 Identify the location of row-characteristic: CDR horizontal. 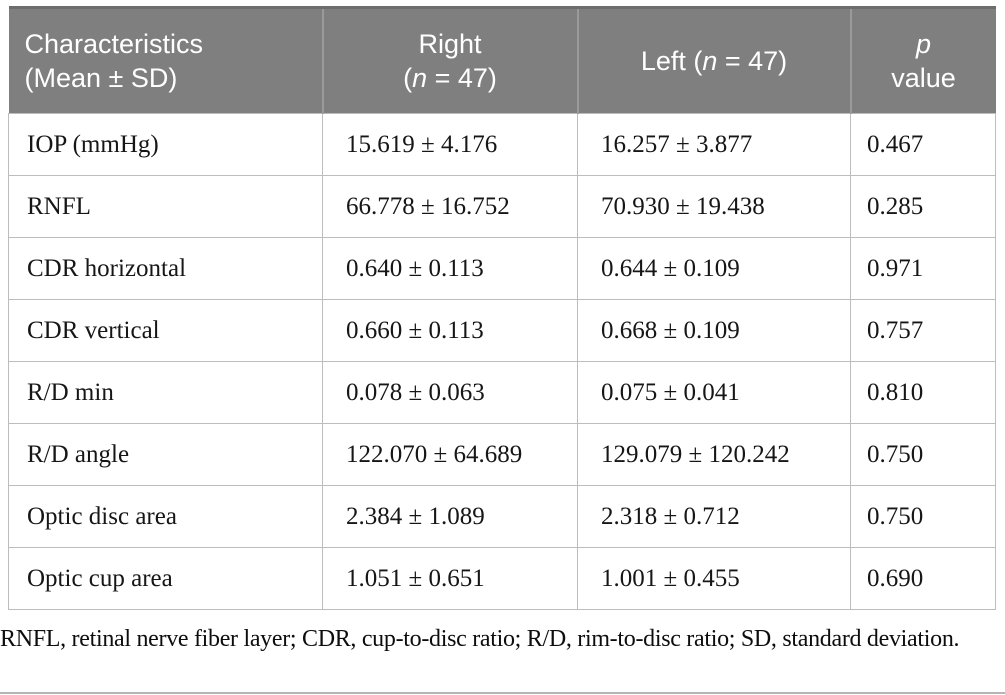
(165, 268).